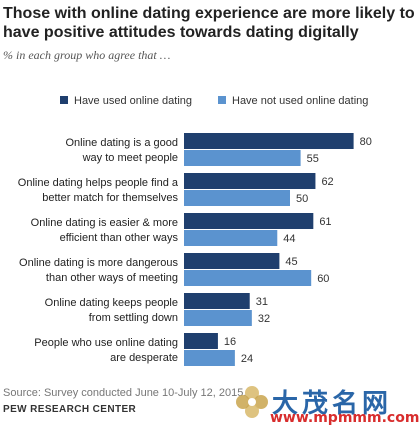 The height and width of the screenshot is (437, 420). Describe the element at coordinates (323, 279) in the screenshot. I see `data-label: 60` at that location.